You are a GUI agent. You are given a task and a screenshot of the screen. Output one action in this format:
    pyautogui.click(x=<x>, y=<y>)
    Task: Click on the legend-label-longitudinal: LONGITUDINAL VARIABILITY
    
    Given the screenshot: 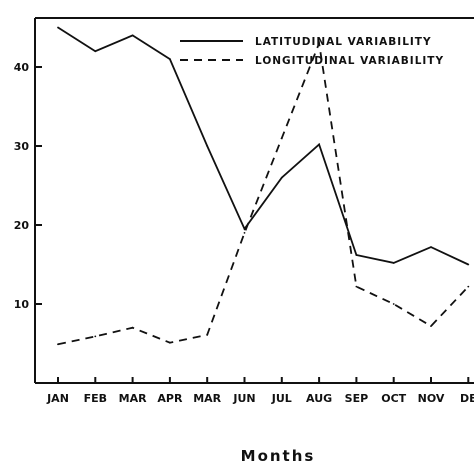 What is the action you would take?
    pyautogui.click(x=349, y=61)
    